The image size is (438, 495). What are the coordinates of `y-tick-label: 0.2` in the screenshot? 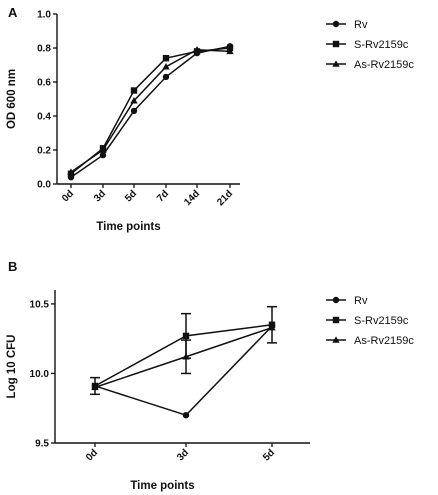 It's located at (44, 151).